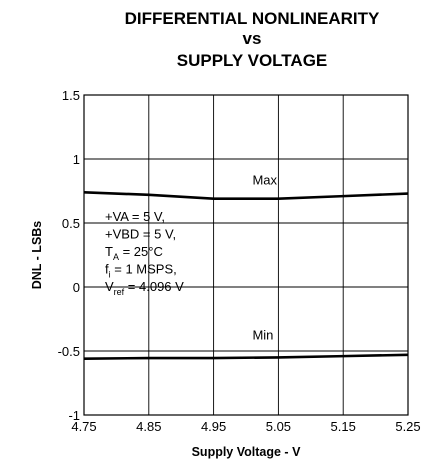 Image resolution: width=442 pixels, height=461 pixels. Describe the element at coordinates (252, 60) in the screenshot. I see `chart-title-line-3: SUPPLY VOLTAGE` at that location.